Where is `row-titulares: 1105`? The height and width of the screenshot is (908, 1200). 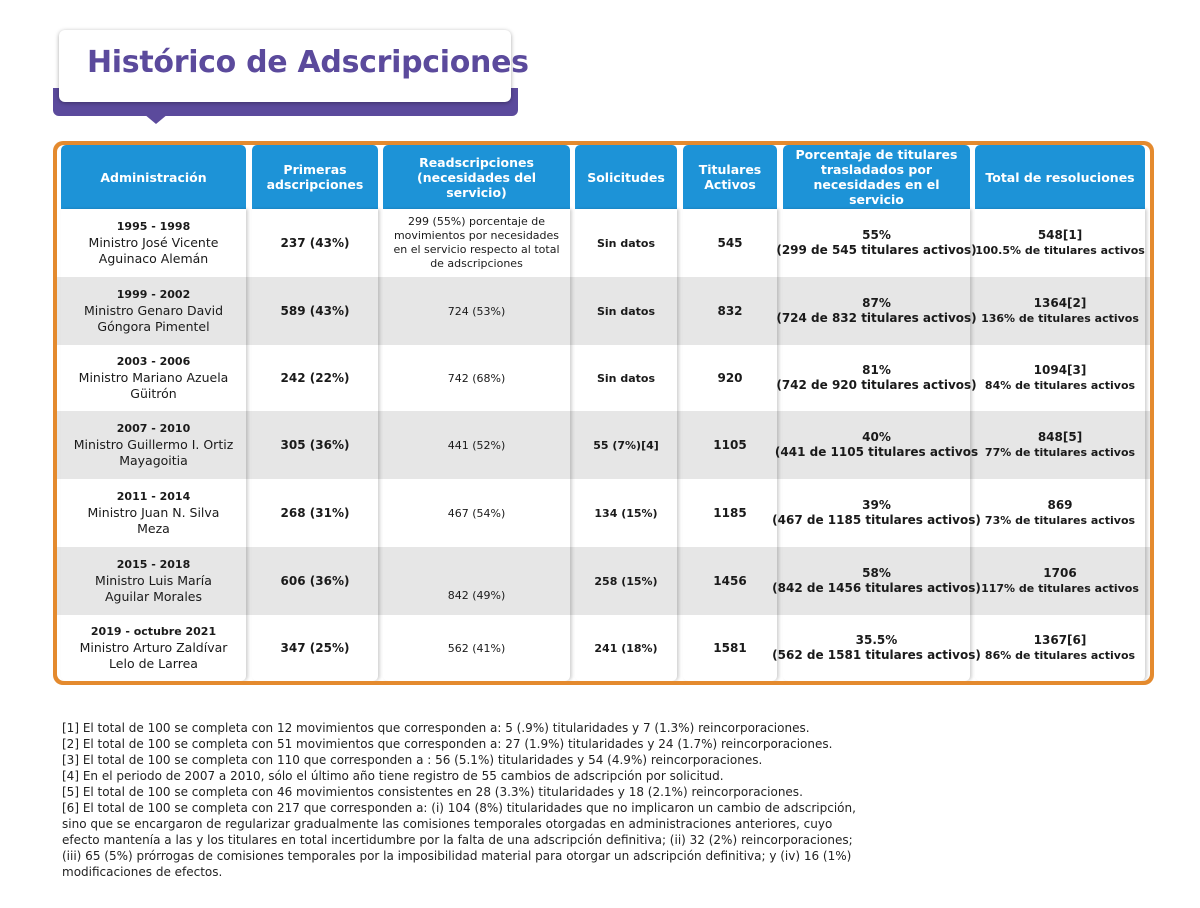 row-titulares: 1105 is located at coordinates (730, 444).